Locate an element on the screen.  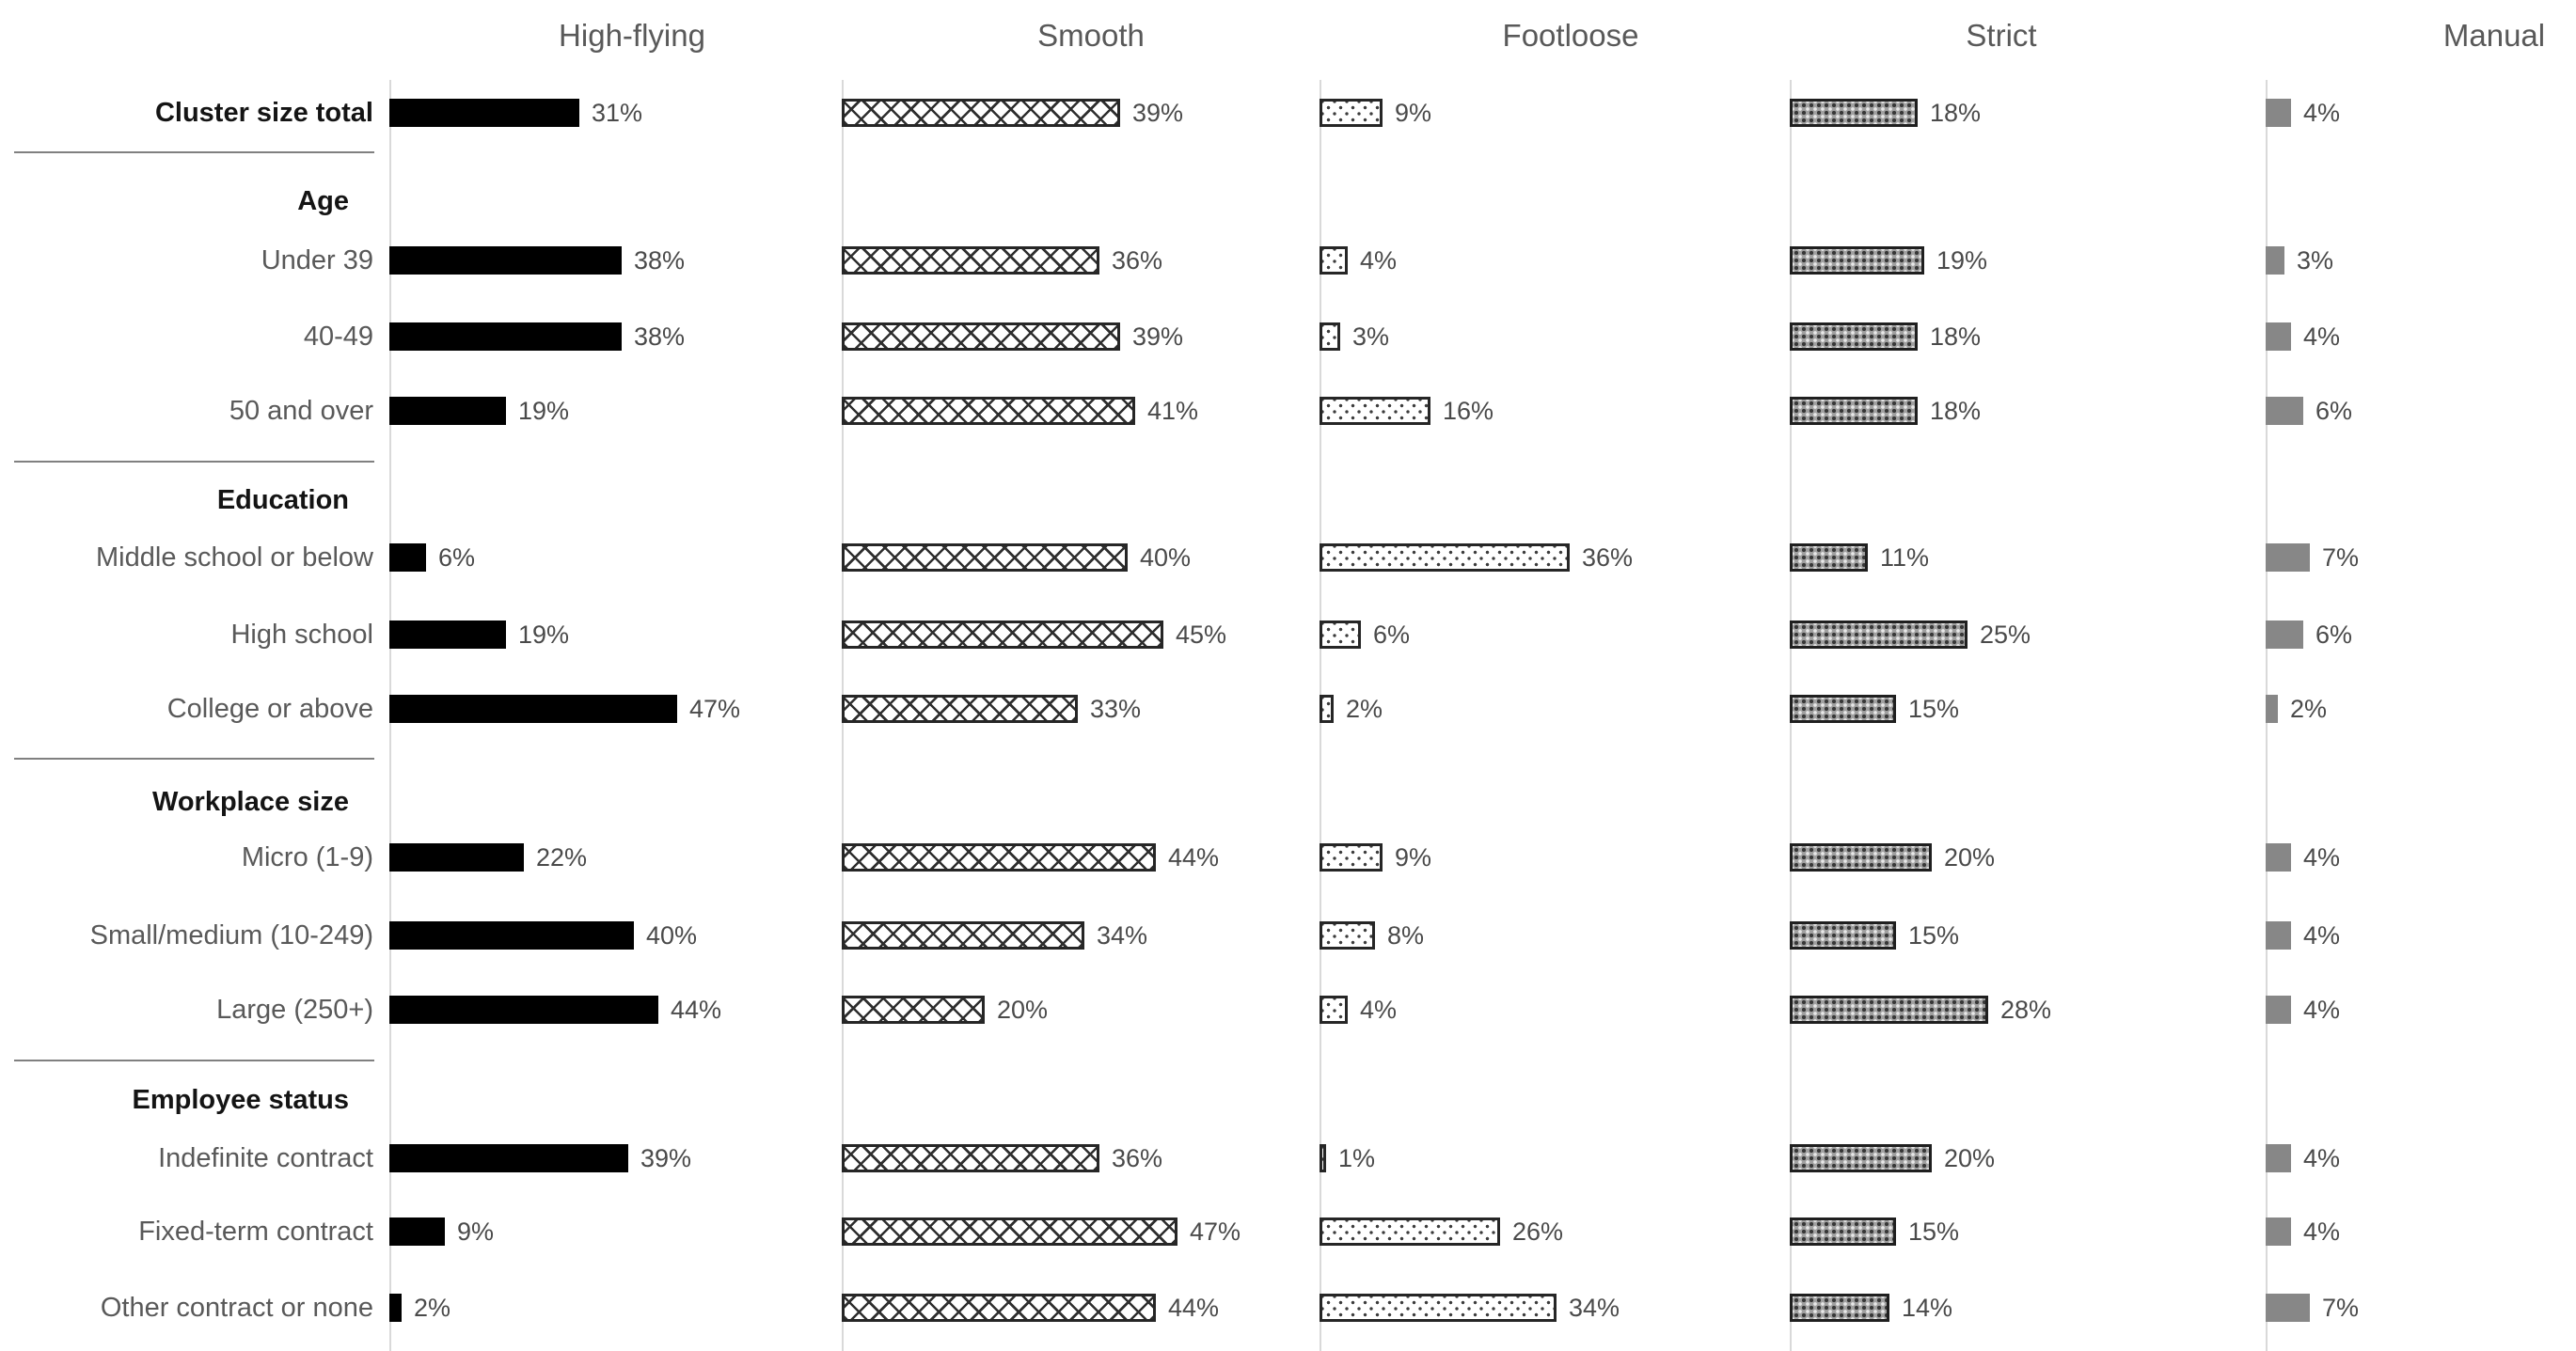
row-label: Under 39 is located at coordinates (317, 260).